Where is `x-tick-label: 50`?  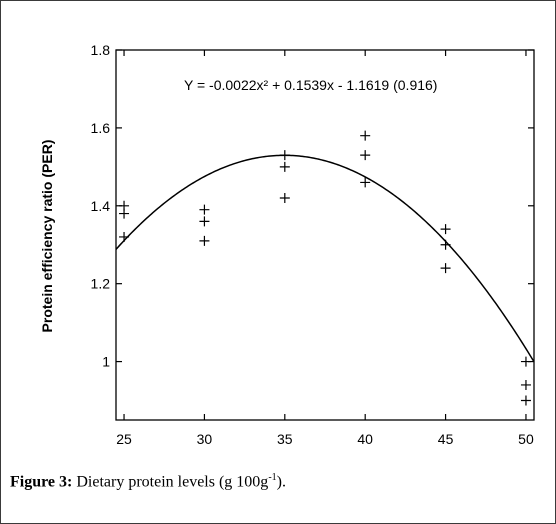
x-tick-label: 50 is located at coordinates (526, 439).